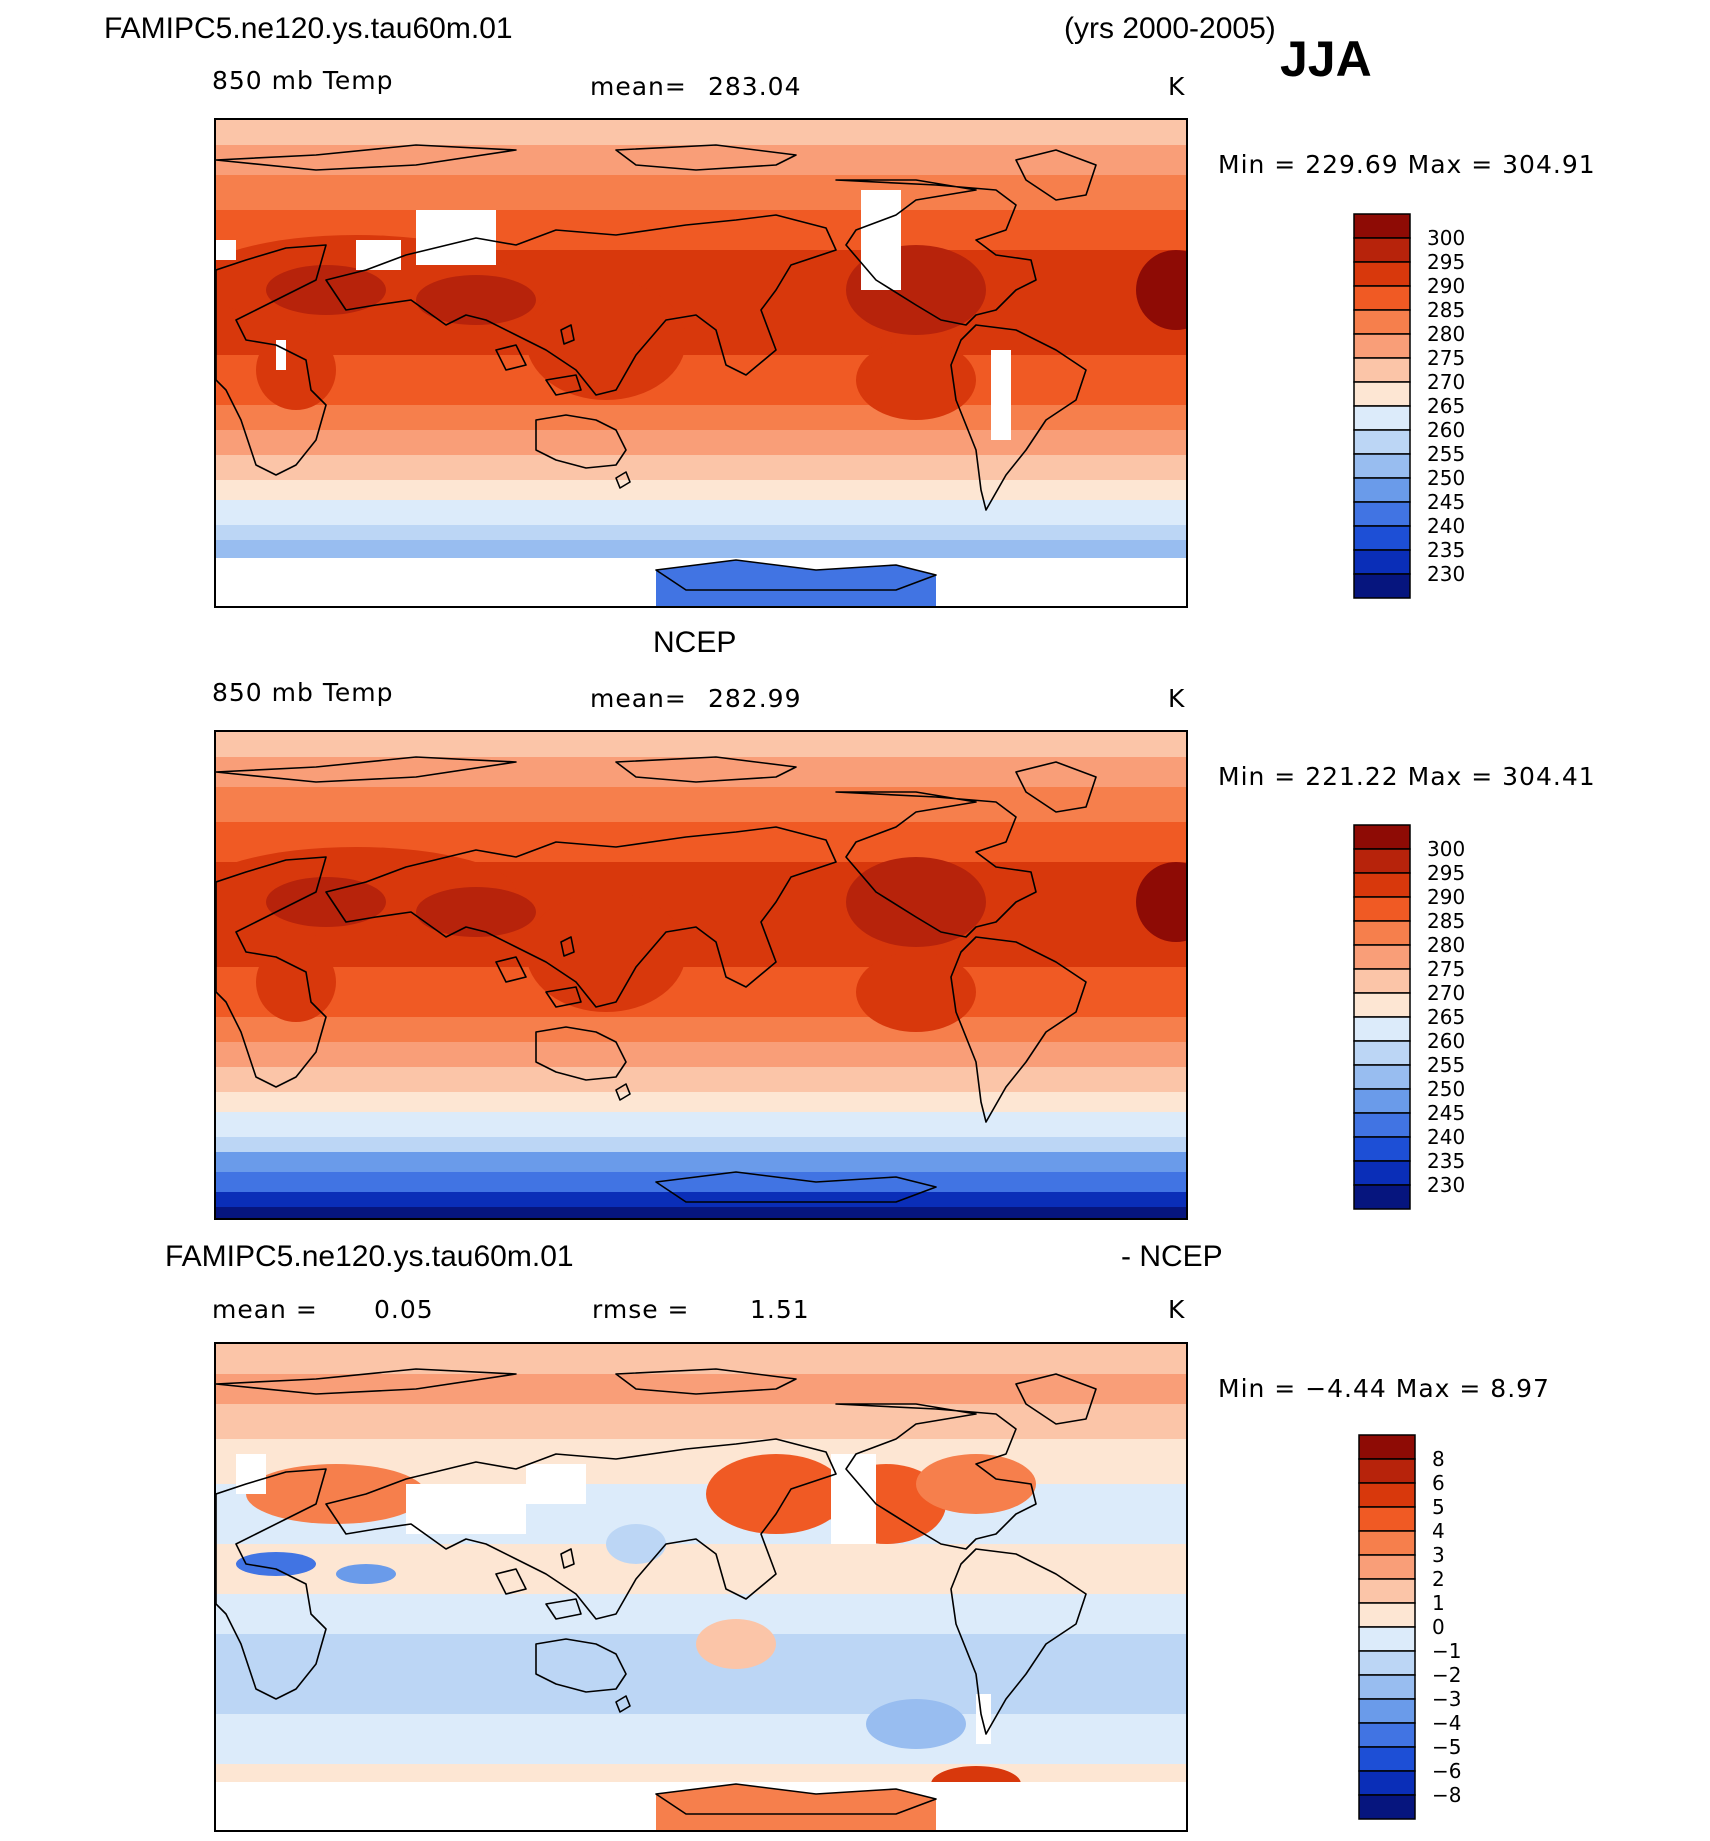 The height and width of the screenshot is (1841, 1710). I want to click on colorbar-tick-label: 290, so click(1446, 897).